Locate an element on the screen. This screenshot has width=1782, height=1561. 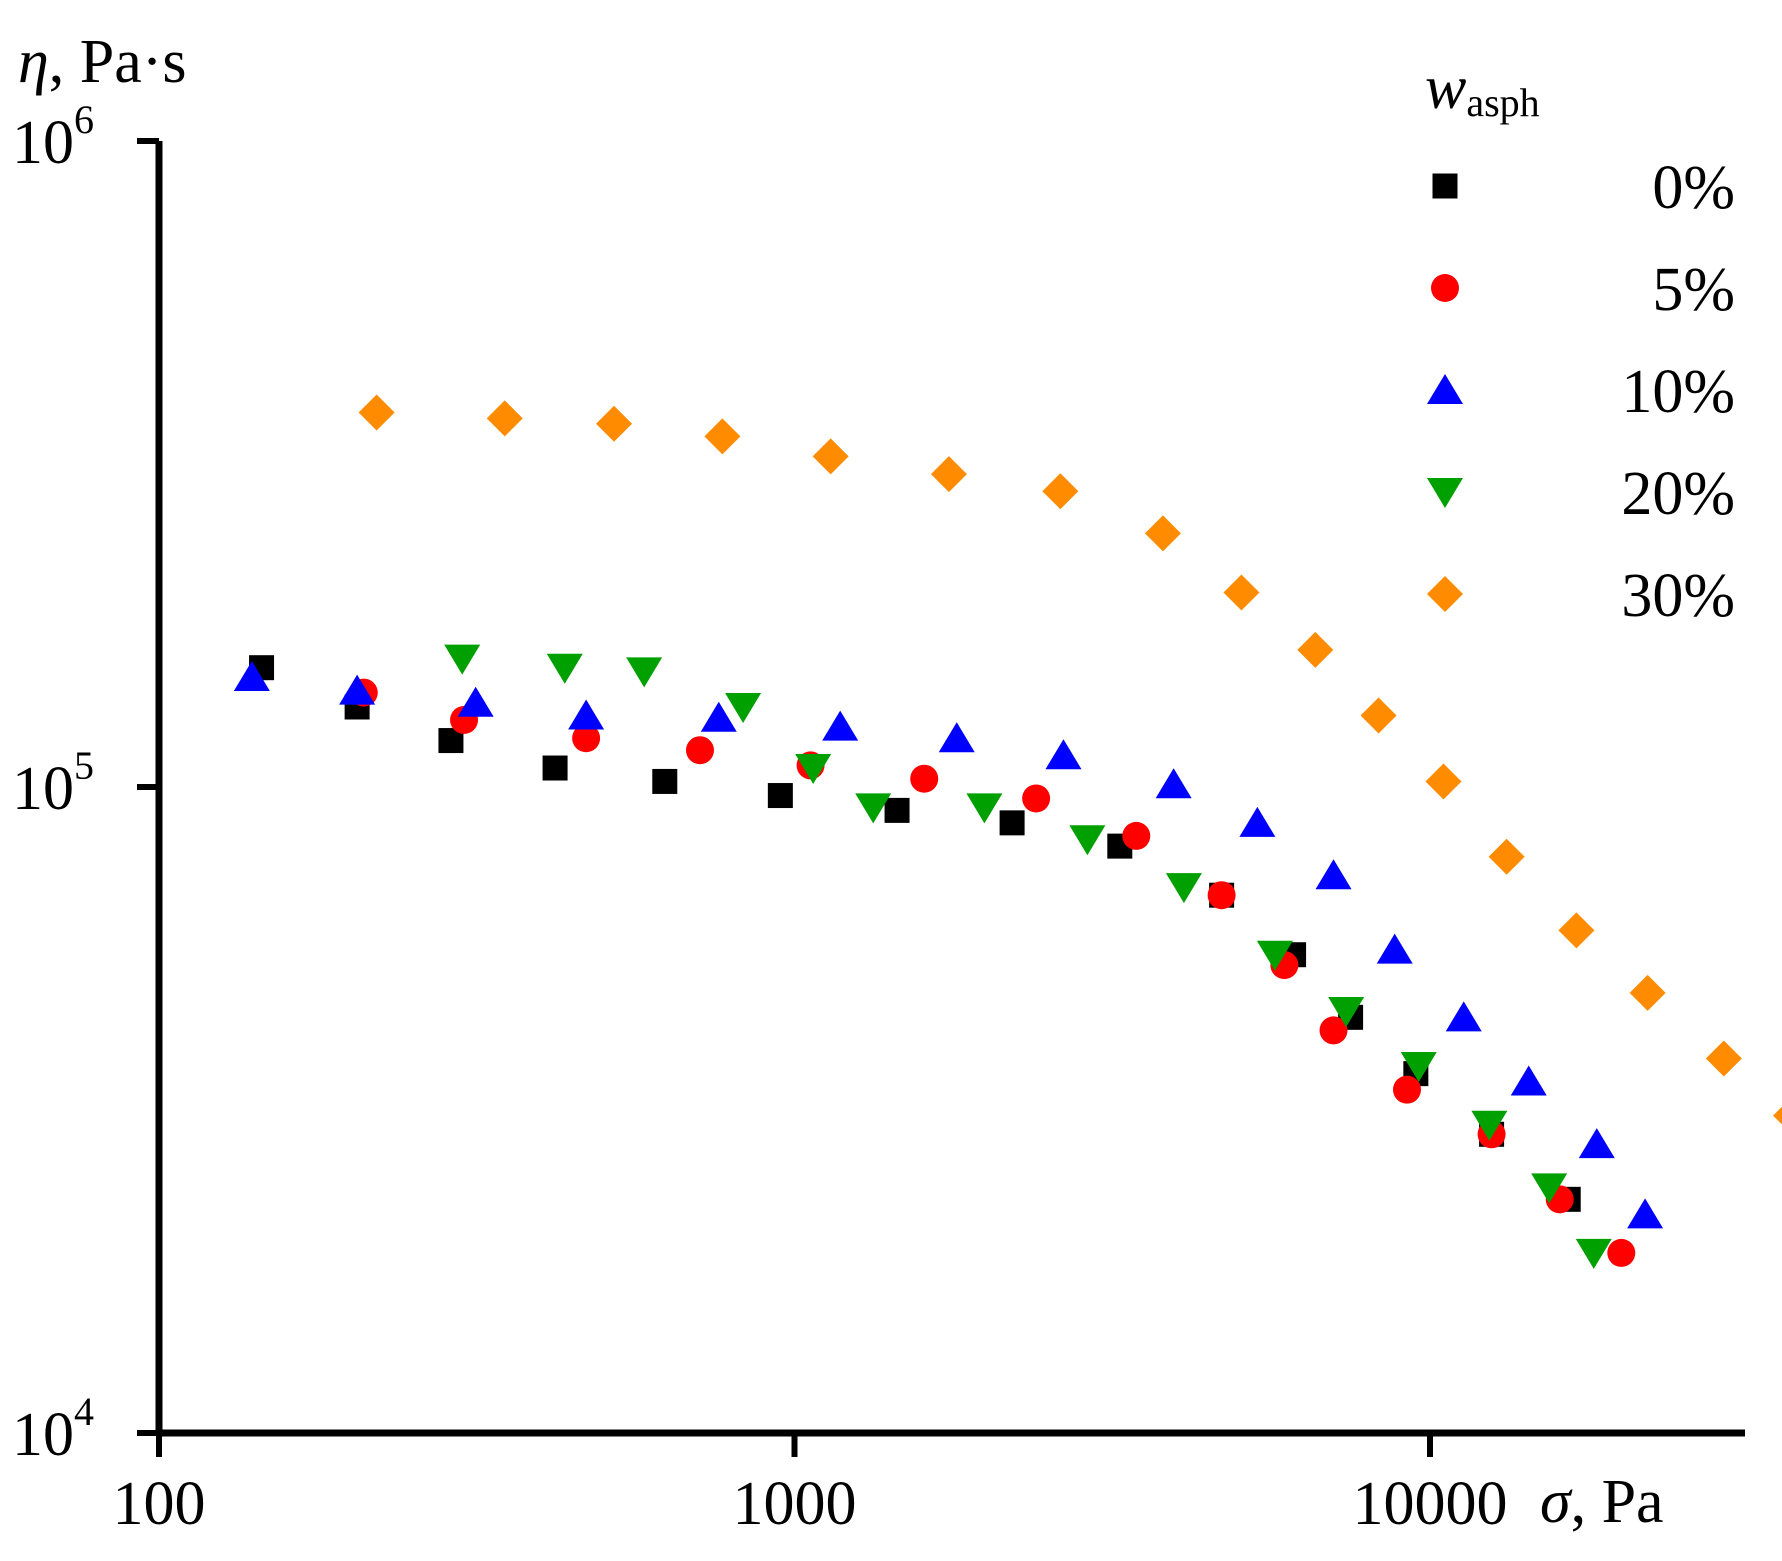
x-axis-title: σ, Pa is located at coordinates (1602, 1502).